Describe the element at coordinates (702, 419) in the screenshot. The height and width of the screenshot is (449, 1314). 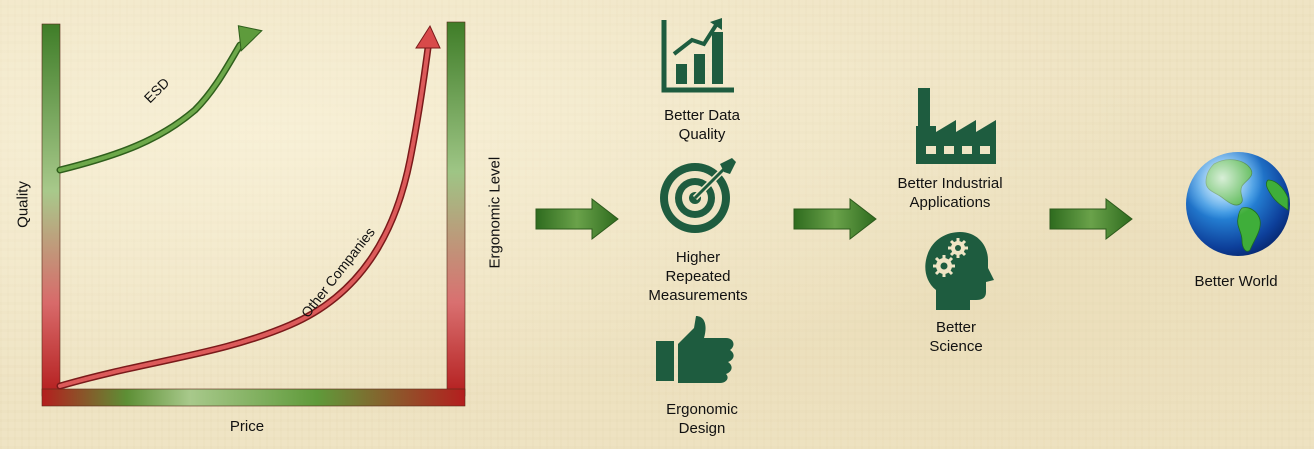
I see `ergonomic-design-label: Ergonomic Design` at that location.